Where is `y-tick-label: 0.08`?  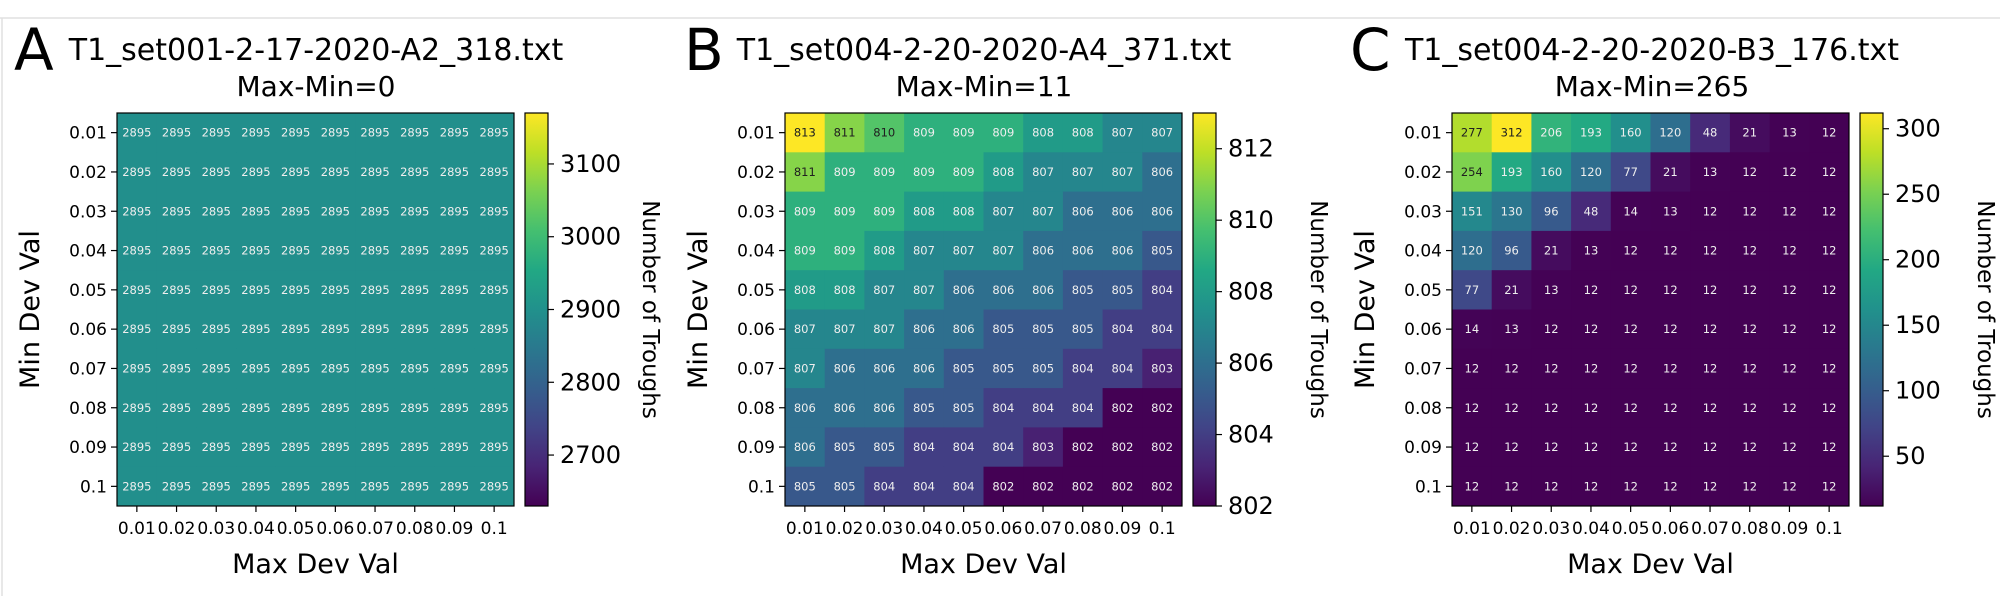 y-tick-label: 0.08 is located at coordinates (1423, 409).